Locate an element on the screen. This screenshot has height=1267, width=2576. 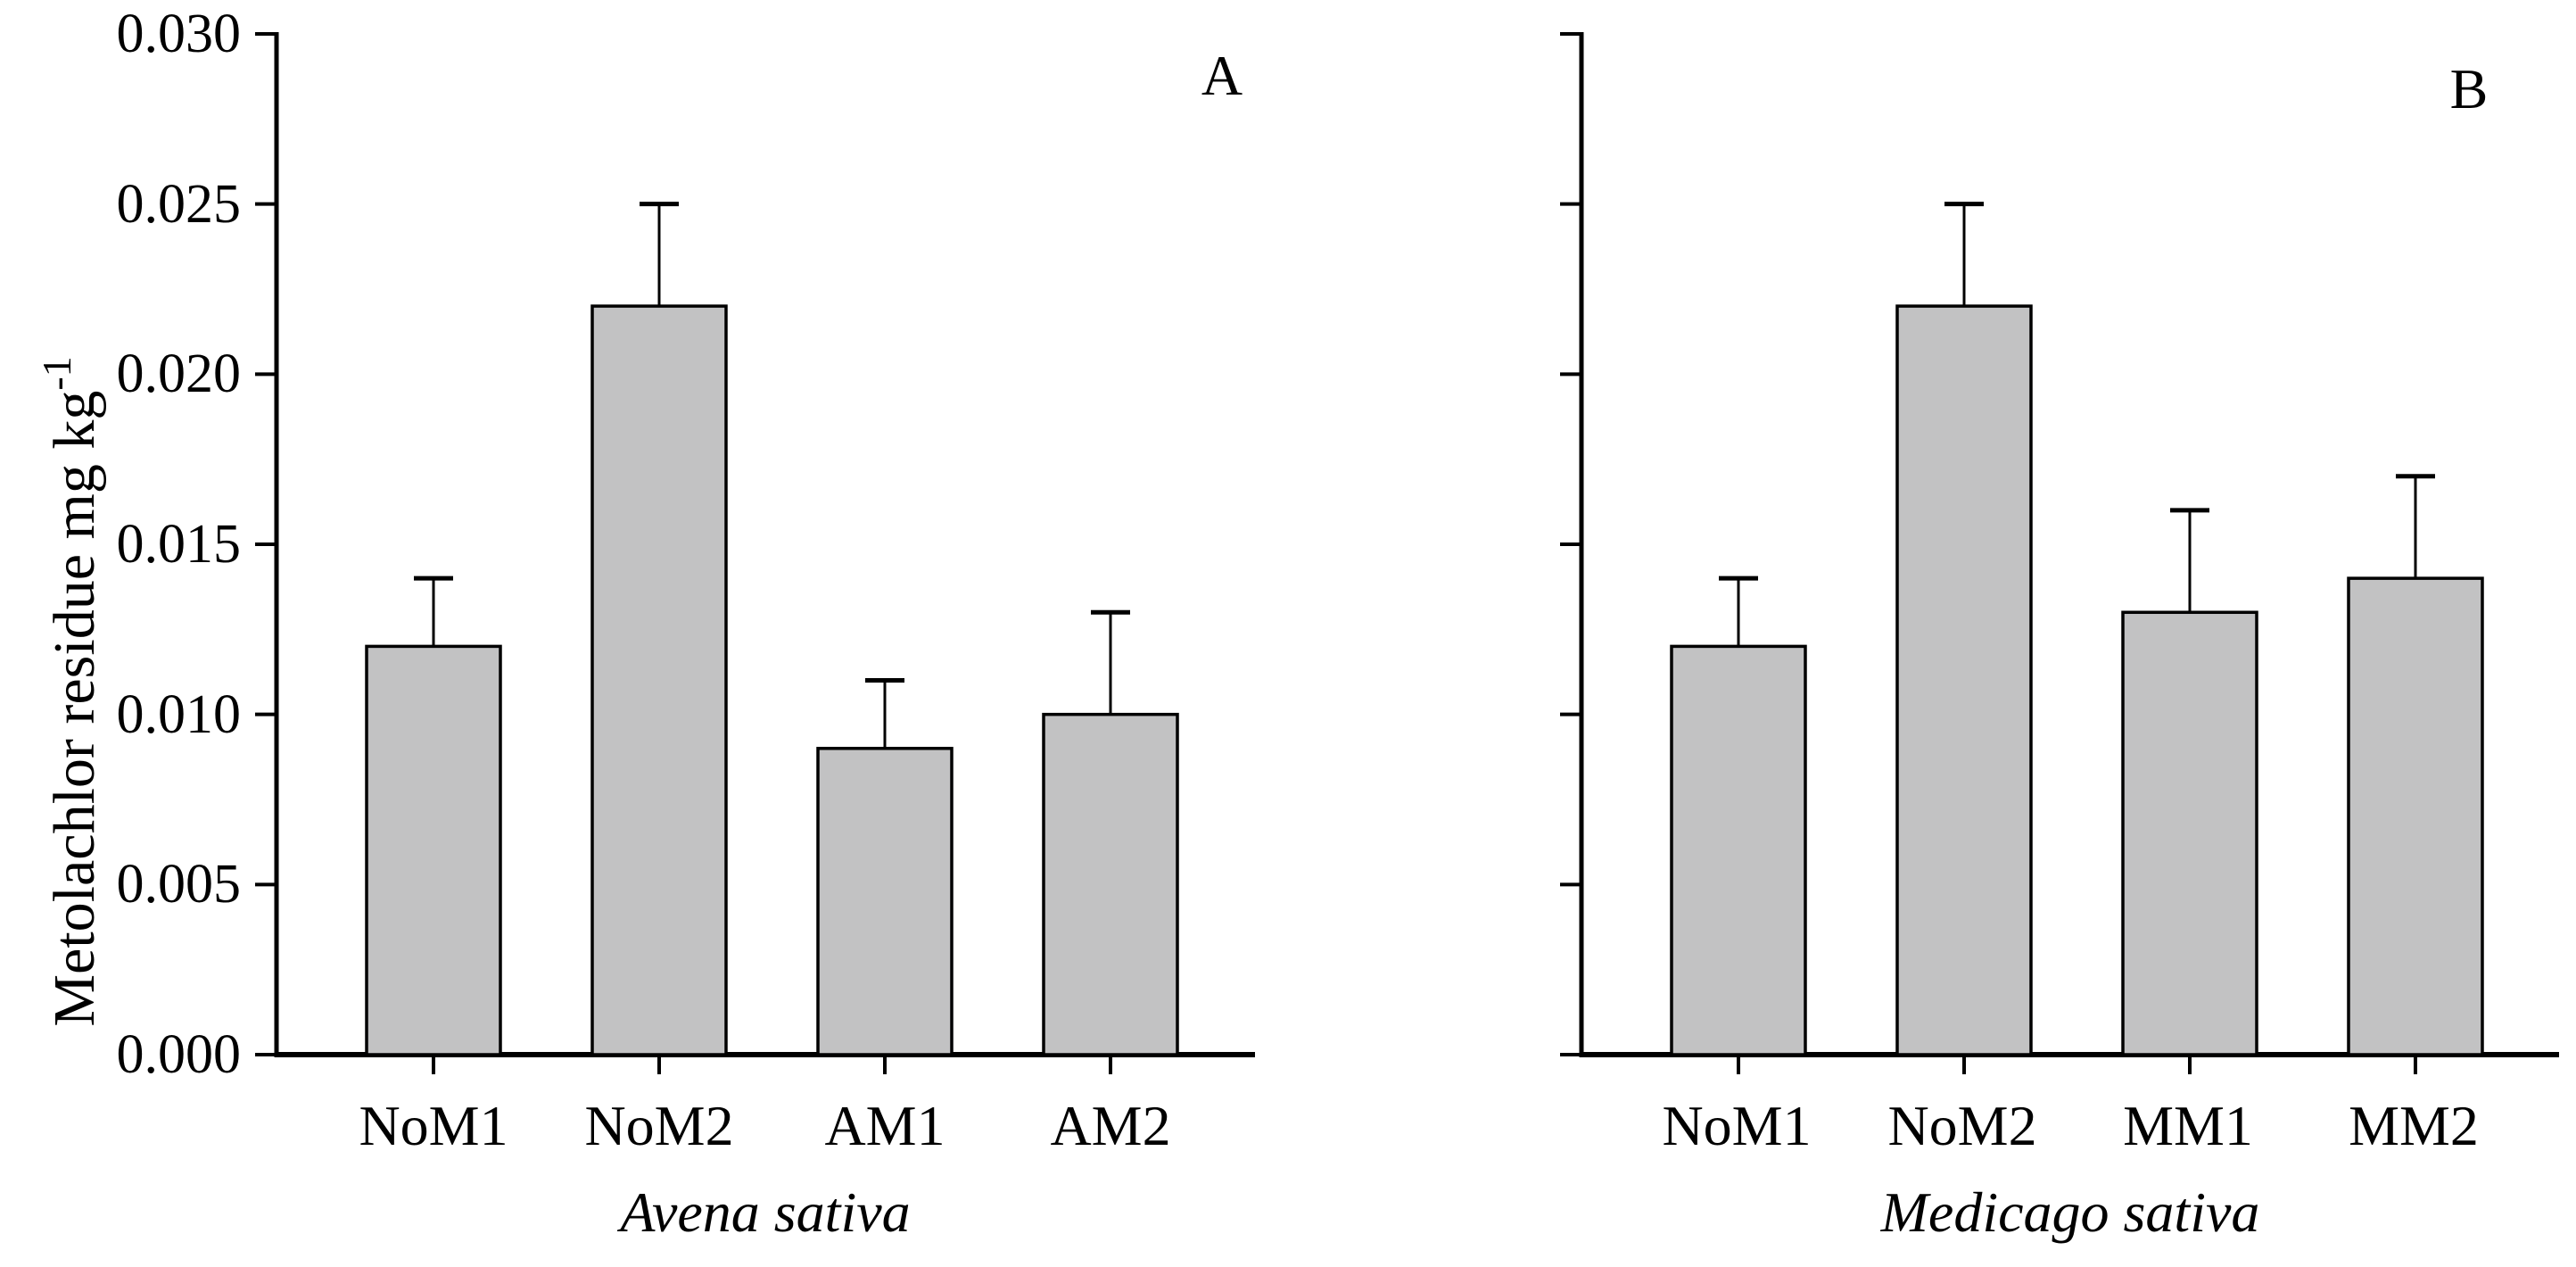
category-label-b-mm1: MM1 is located at coordinates (2188, 1125).